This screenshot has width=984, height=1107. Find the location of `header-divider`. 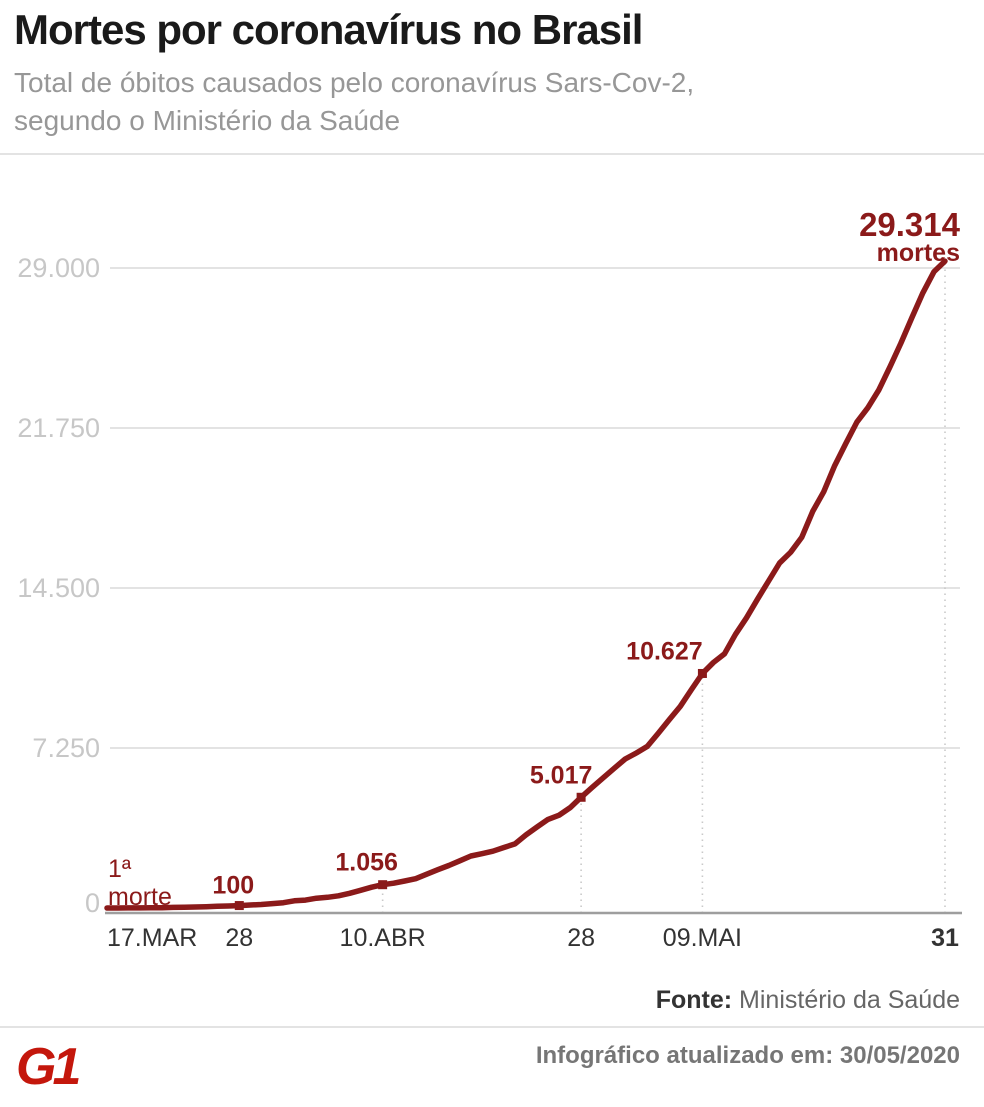

header-divider is located at coordinates (492, 154).